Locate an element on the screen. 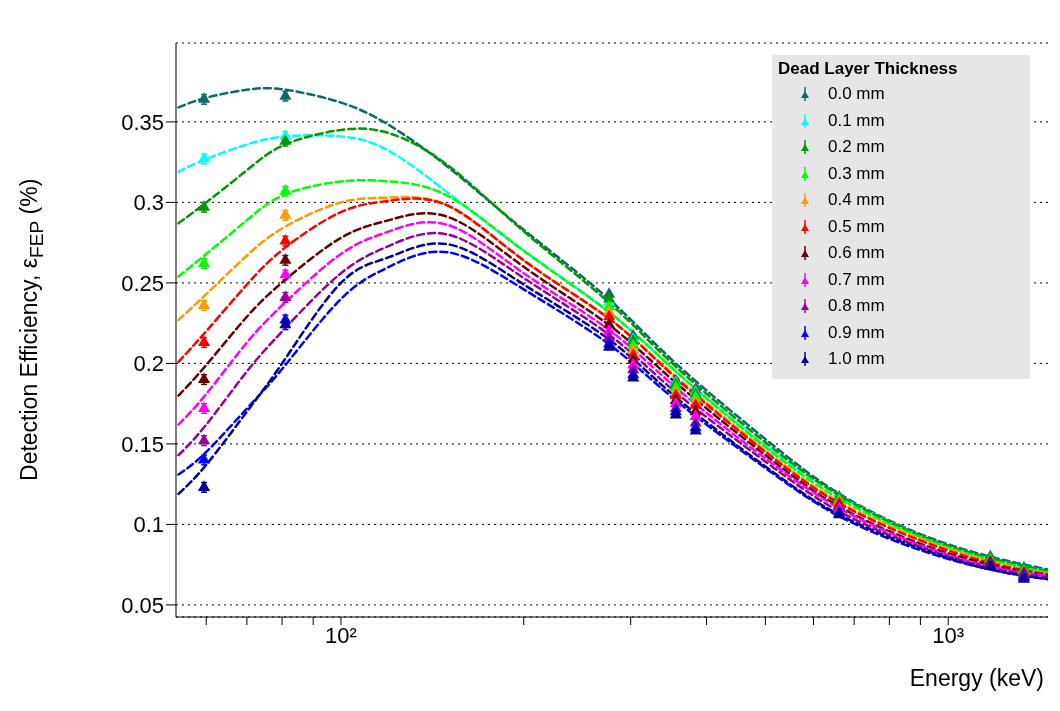 This screenshot has height=711, width=1060. legend-label: 0.9 mm is located at coordinates (856, 332).